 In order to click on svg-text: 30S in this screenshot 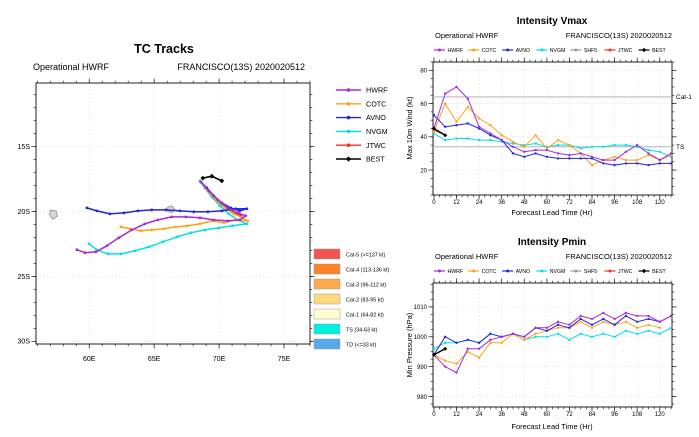, I will do `click(24, 342)`.